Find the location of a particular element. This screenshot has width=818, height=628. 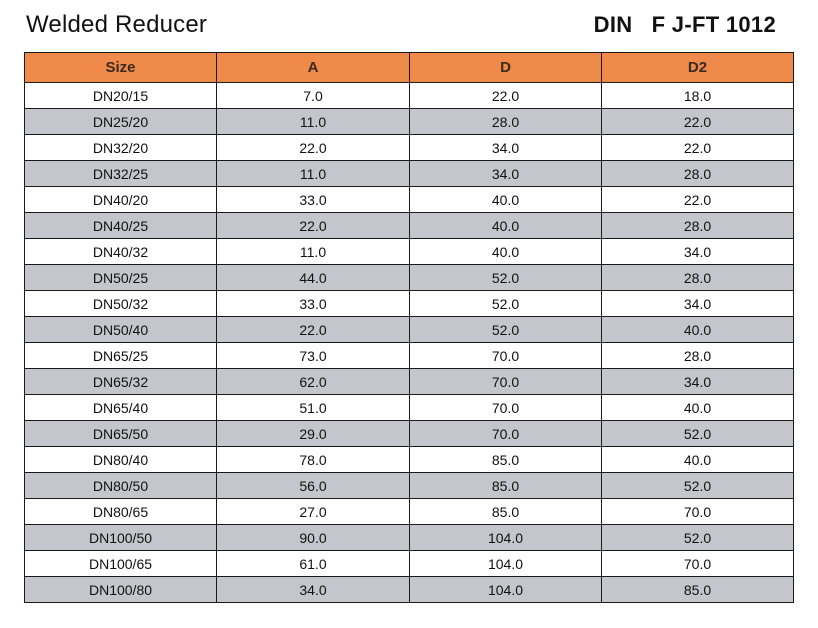

table-row: DN25/20 11.0 28.0 22.0 is located at coordinates (409, 121).